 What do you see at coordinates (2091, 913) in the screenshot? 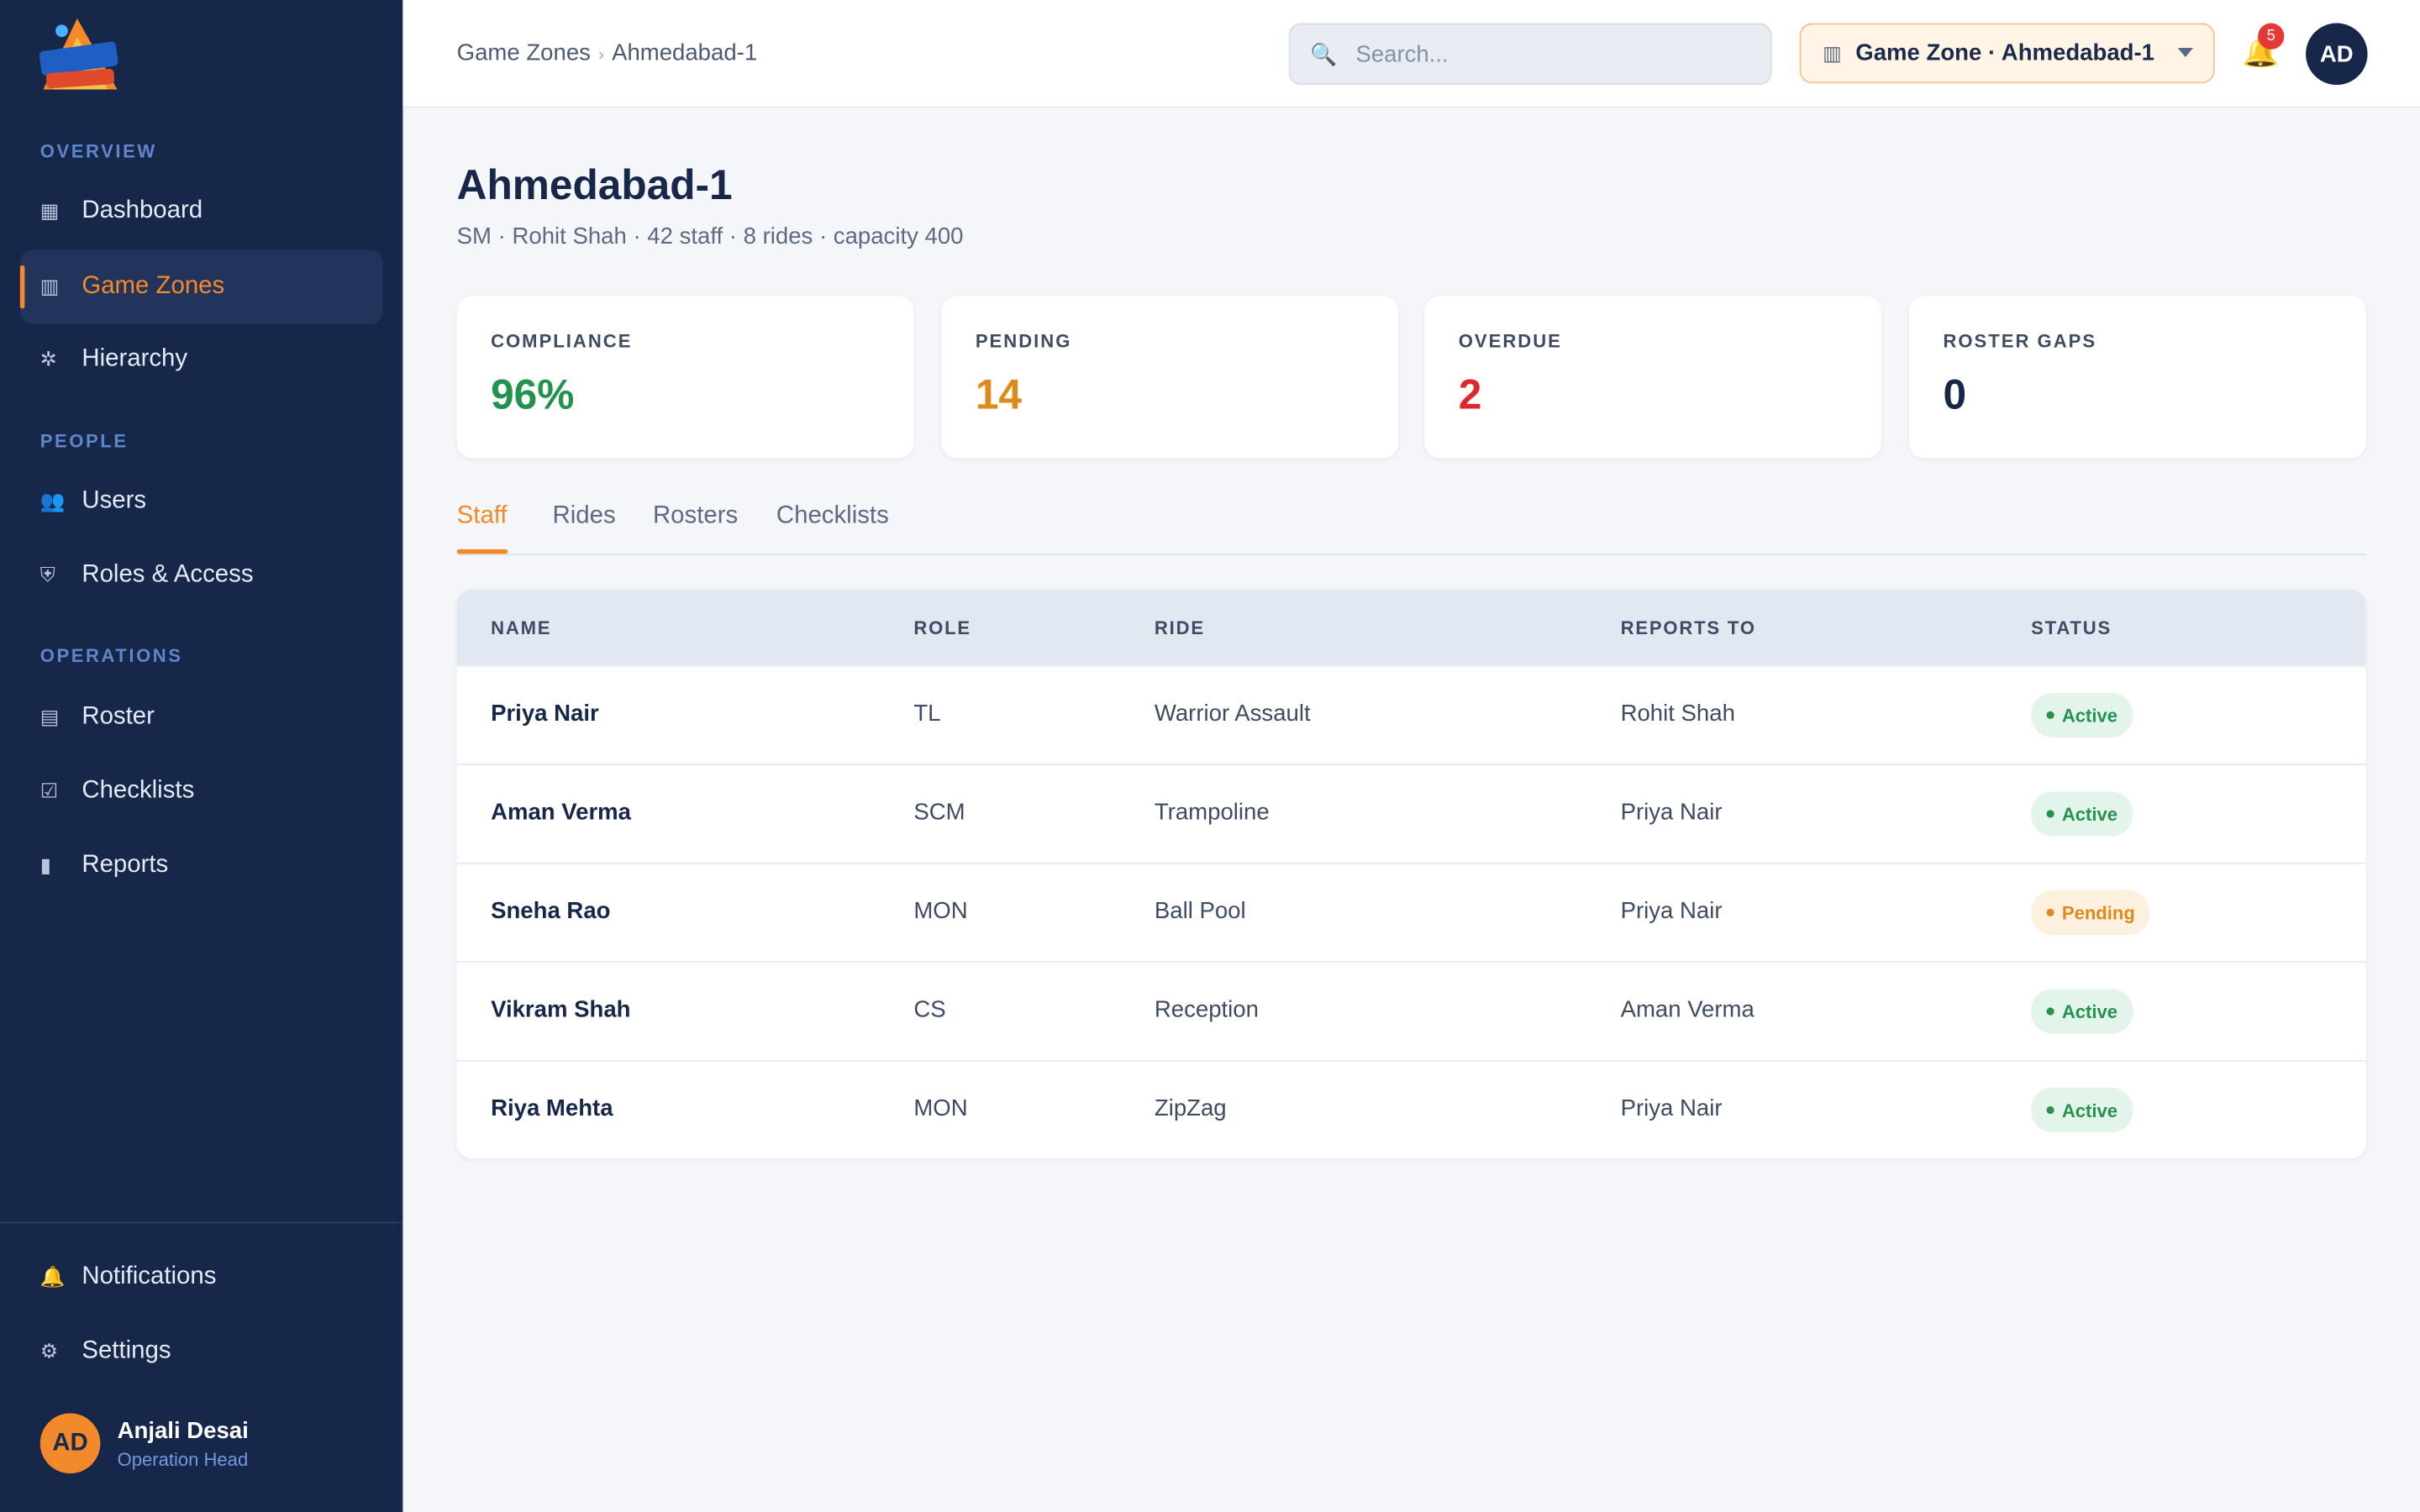
I see `status-badge: Pending` at bounding box center [2091, 913].